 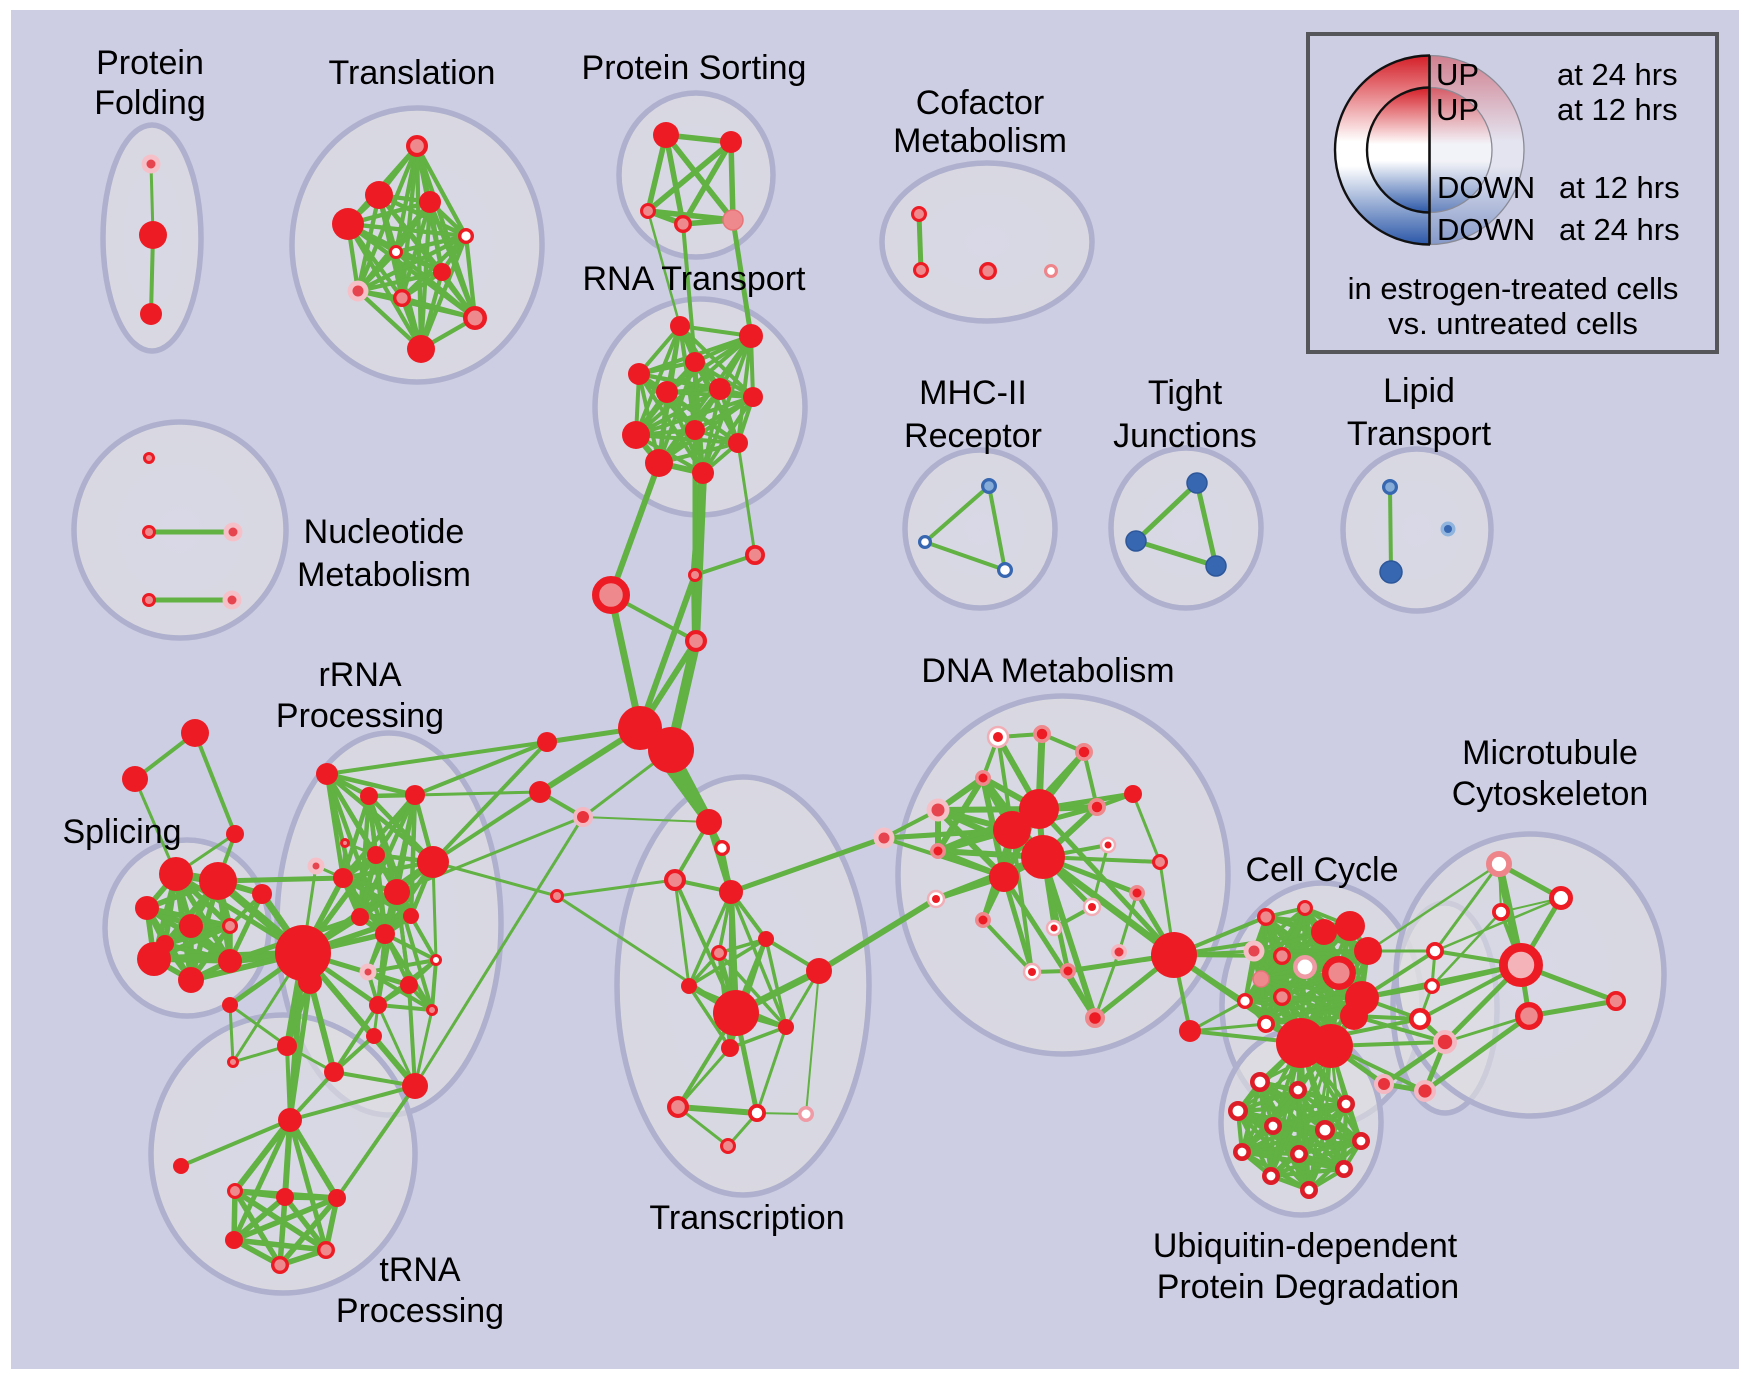 What do you see at coordinates (359, 675) in the screenshot?
I see `svg-text: rRNA` at bounding box center [359, 675].